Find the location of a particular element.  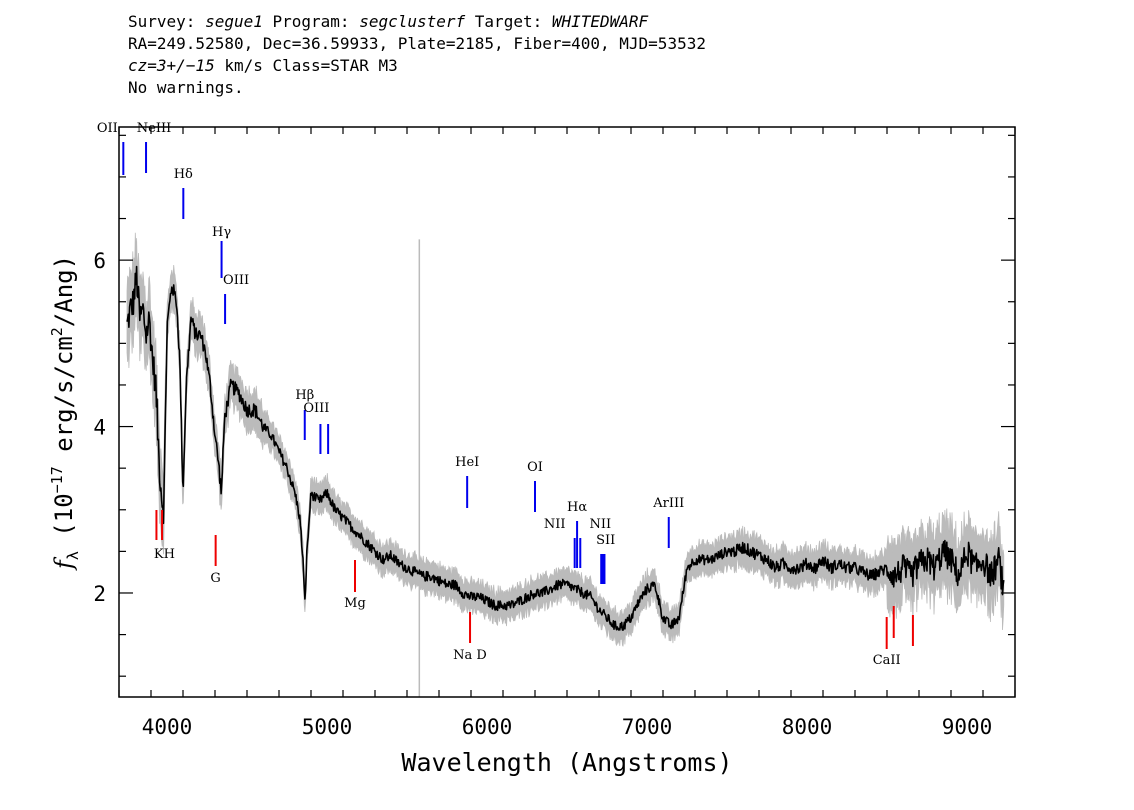

y-axis-label: fλ (10−17 erg/s/cm2/Ang) is located at coordinates (65, 413).